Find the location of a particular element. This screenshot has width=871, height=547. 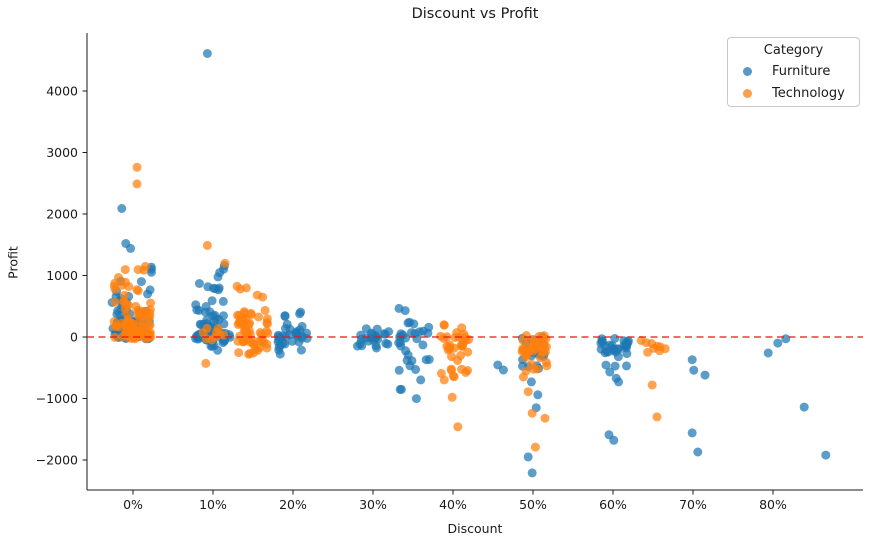

y-tick-label: 4000 is located at coordinates (62, 90).